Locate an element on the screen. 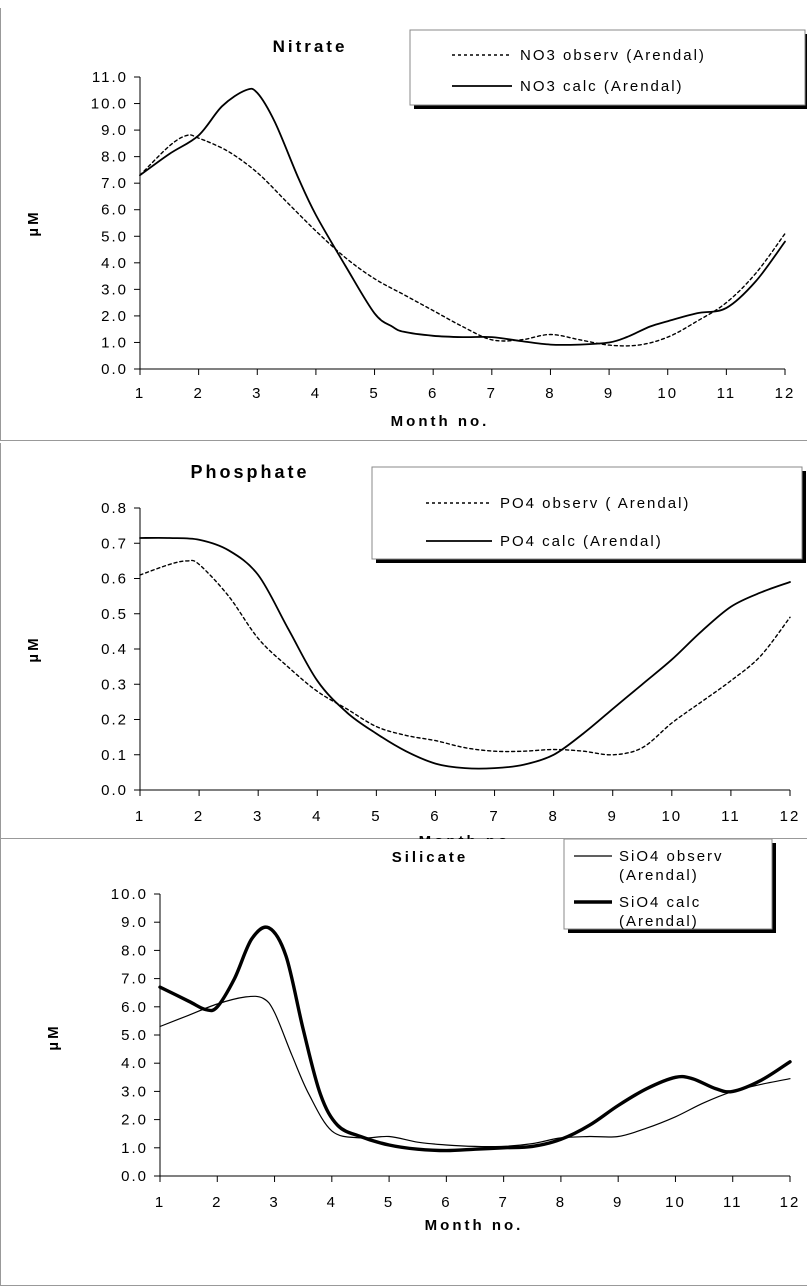  chart-title: Silicate is located at coordinates (430, 857).